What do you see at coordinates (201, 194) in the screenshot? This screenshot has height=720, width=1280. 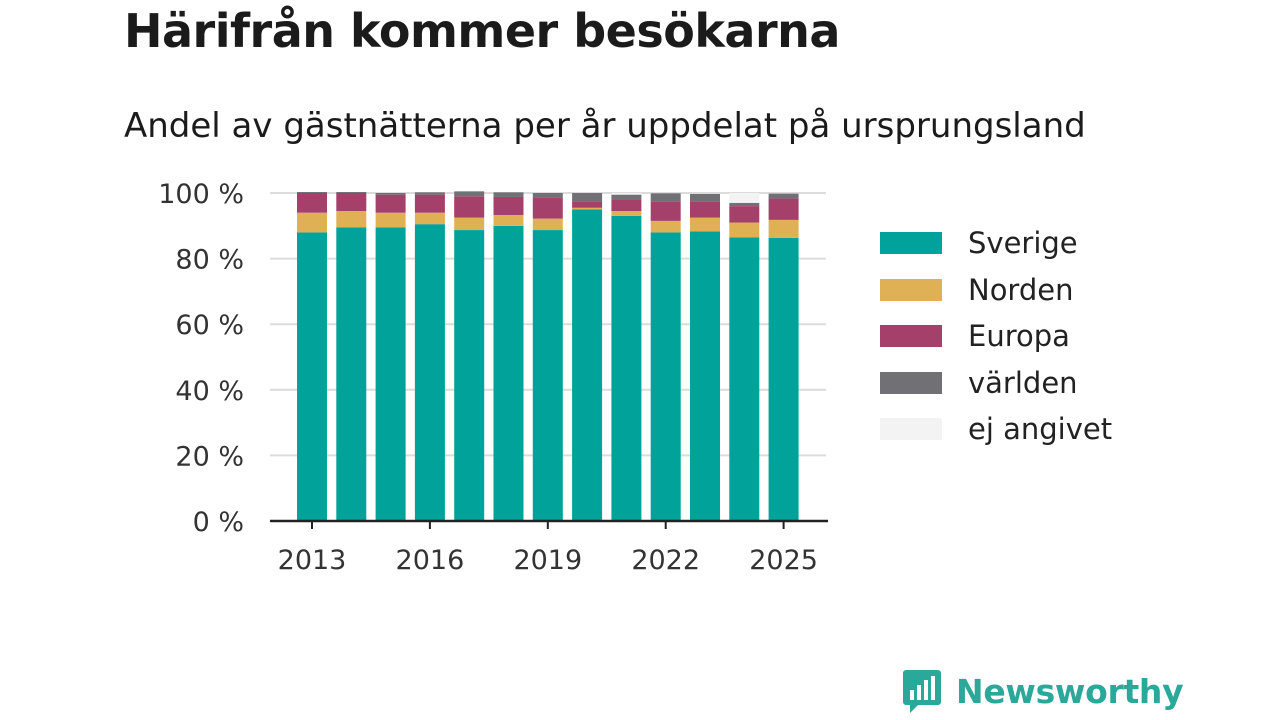 I see `y-tick-label: 100 %` at bounding box center [201, 194].